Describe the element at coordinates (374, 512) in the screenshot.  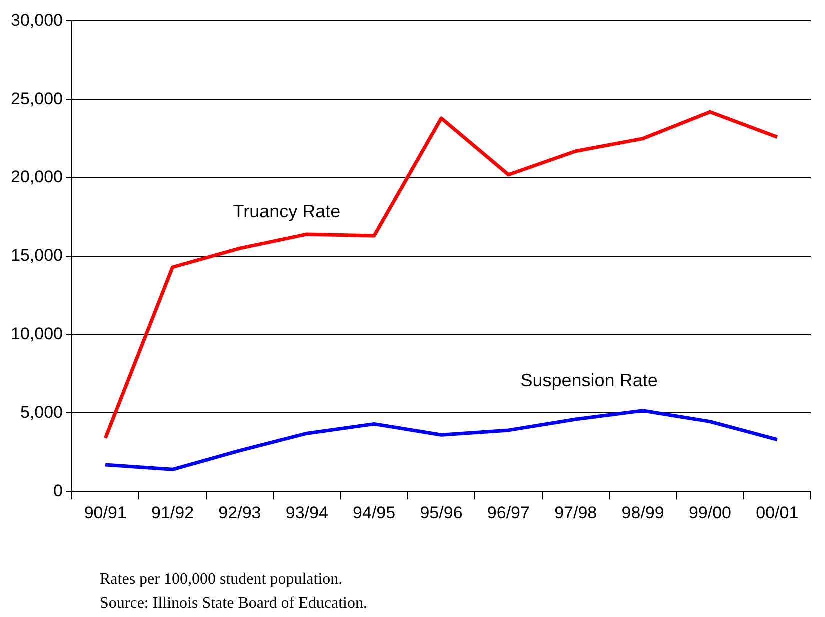
I see `x-tick-label: 94/95` at that location.